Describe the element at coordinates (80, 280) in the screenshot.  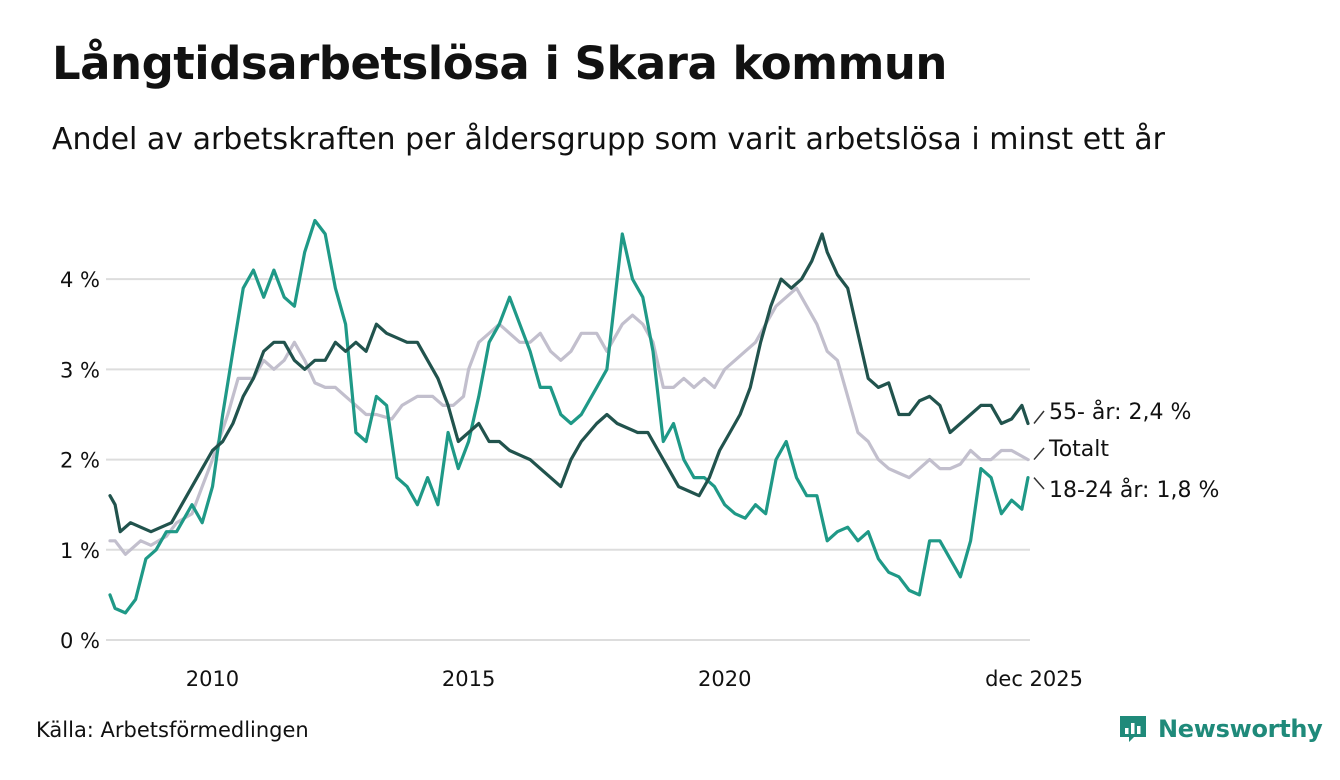
I see `y-tick-label: 4 %` at that location.